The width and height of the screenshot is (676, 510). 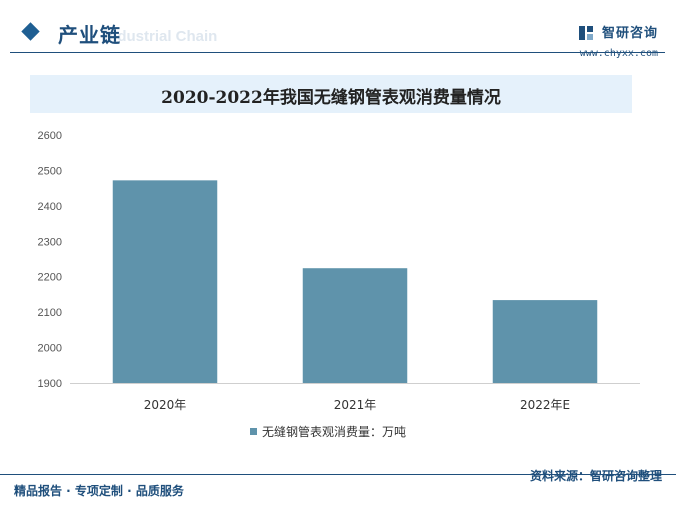 I want to click on brand-logo-icon, so click(x=585, y=33).